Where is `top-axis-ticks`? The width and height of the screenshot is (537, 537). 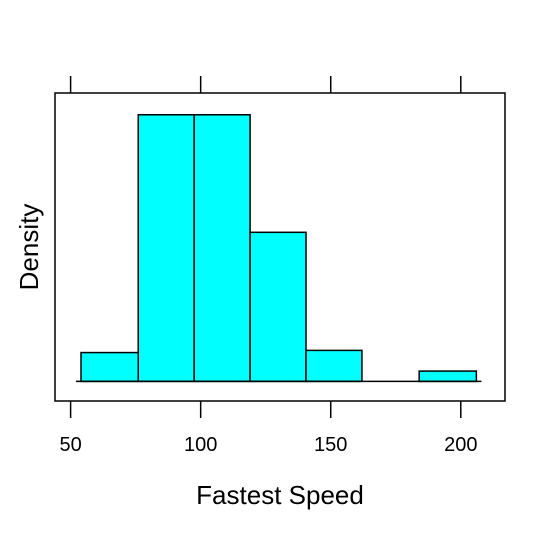 top-axis-ticks is located at coordinates (265, 84).